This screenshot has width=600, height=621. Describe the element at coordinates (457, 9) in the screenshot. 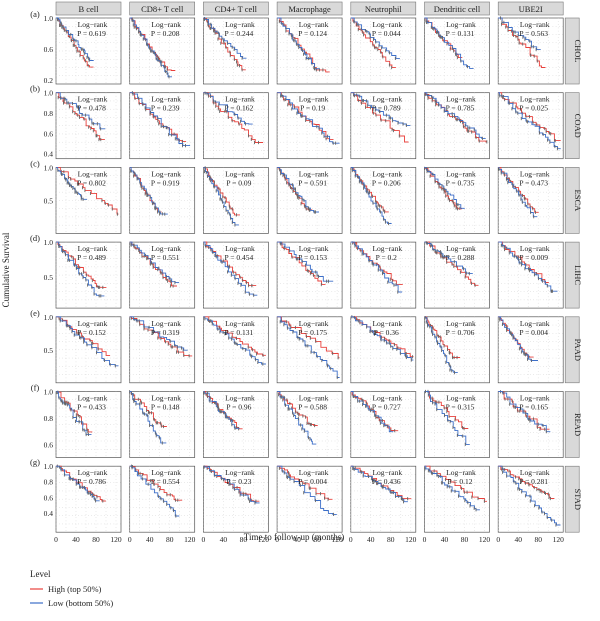

I see `column-label: Dendritic cell` at that location.